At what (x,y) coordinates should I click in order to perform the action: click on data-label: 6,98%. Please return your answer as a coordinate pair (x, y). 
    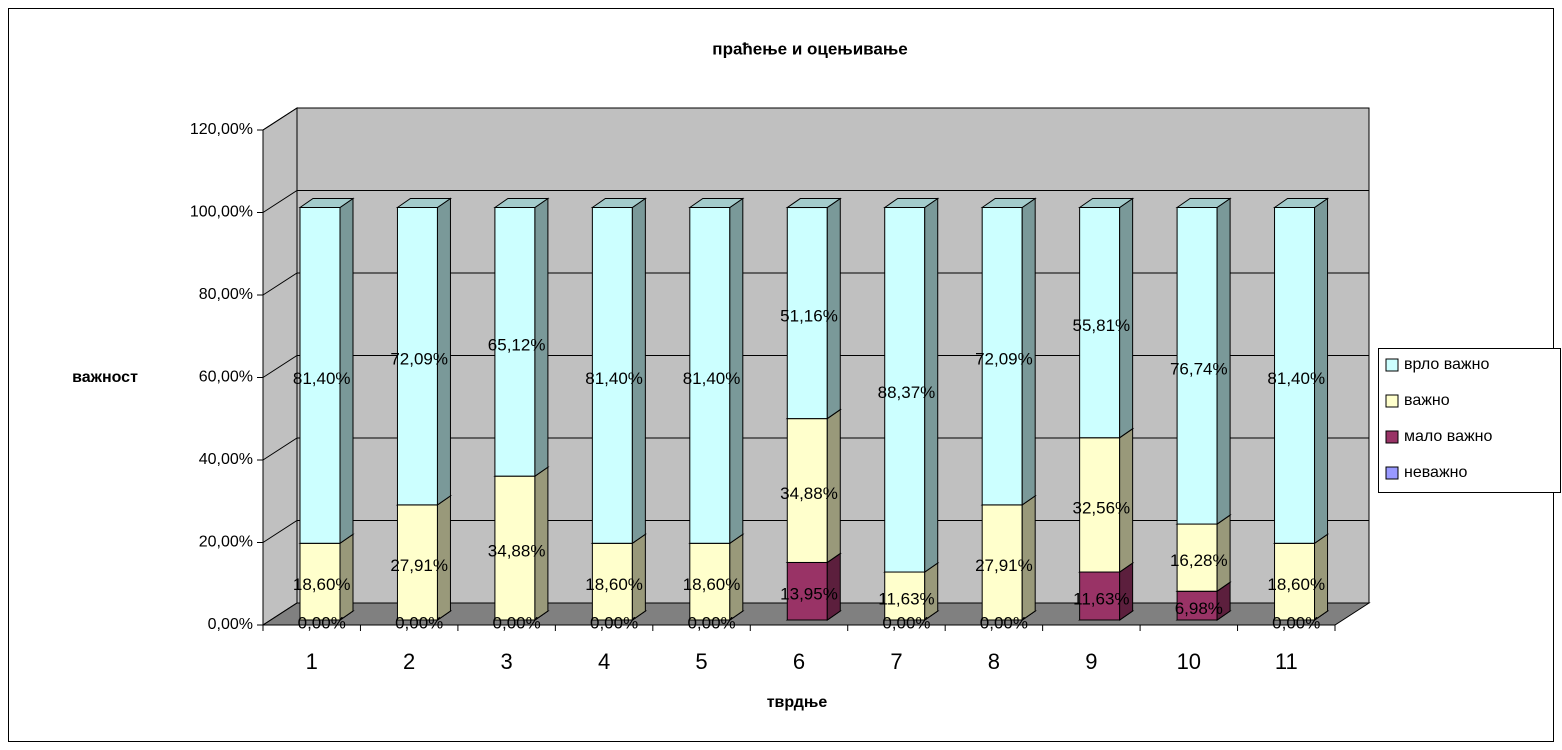
    Looking at the image, I should click on (1199, 608).